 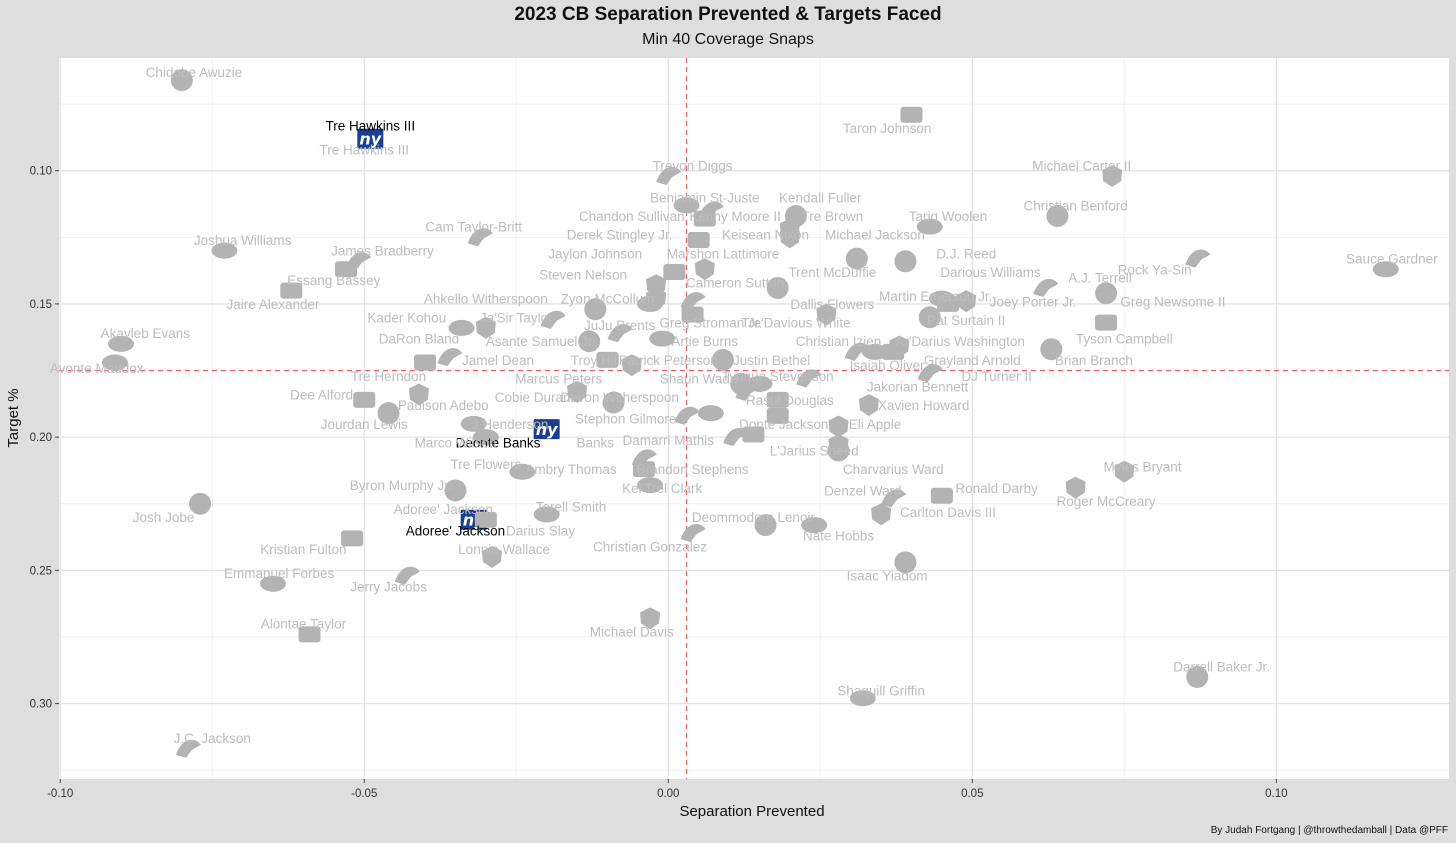 I want to click on y-tick-label: 0.30, so click(x=41, y=705).